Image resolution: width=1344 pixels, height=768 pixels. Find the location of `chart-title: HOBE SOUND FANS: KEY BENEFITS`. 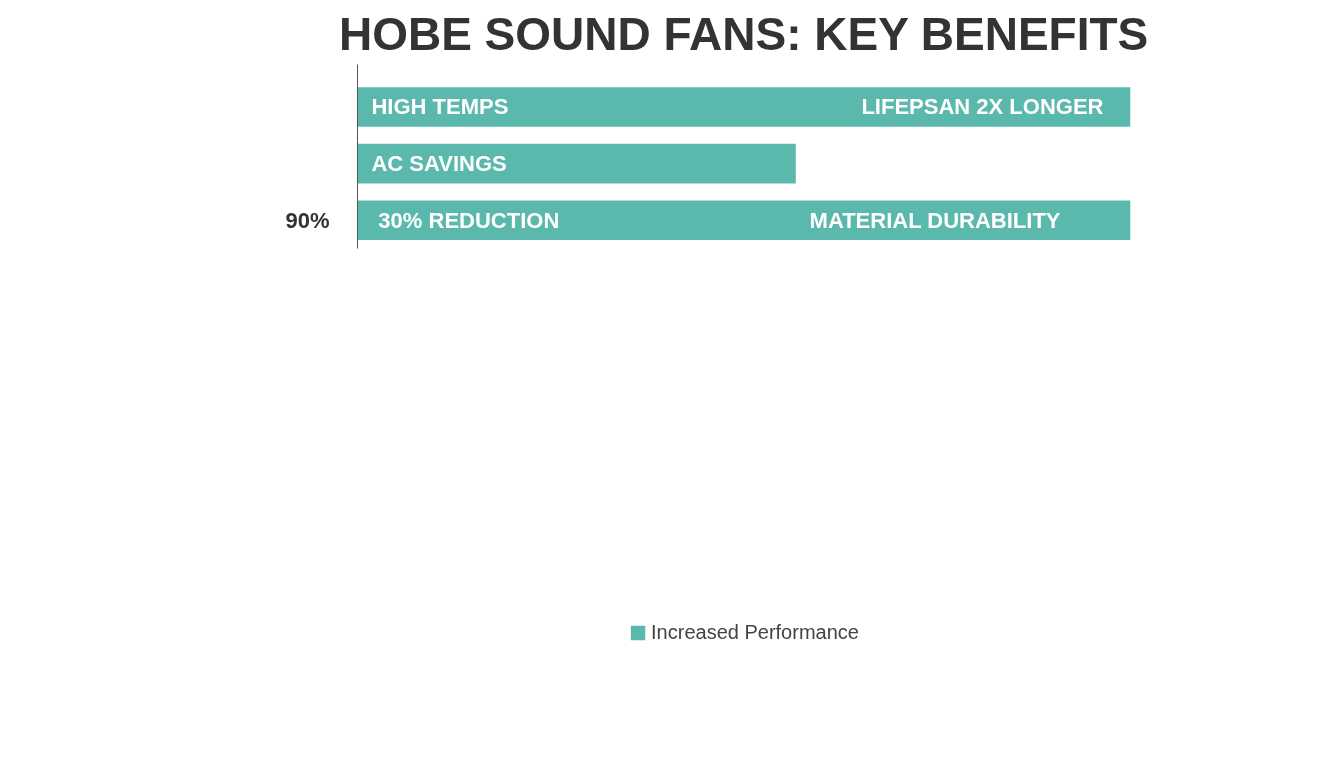

chart-title: HOBE SOUND FANS: KEY BENEFITS is located at coordinates (743, 33).